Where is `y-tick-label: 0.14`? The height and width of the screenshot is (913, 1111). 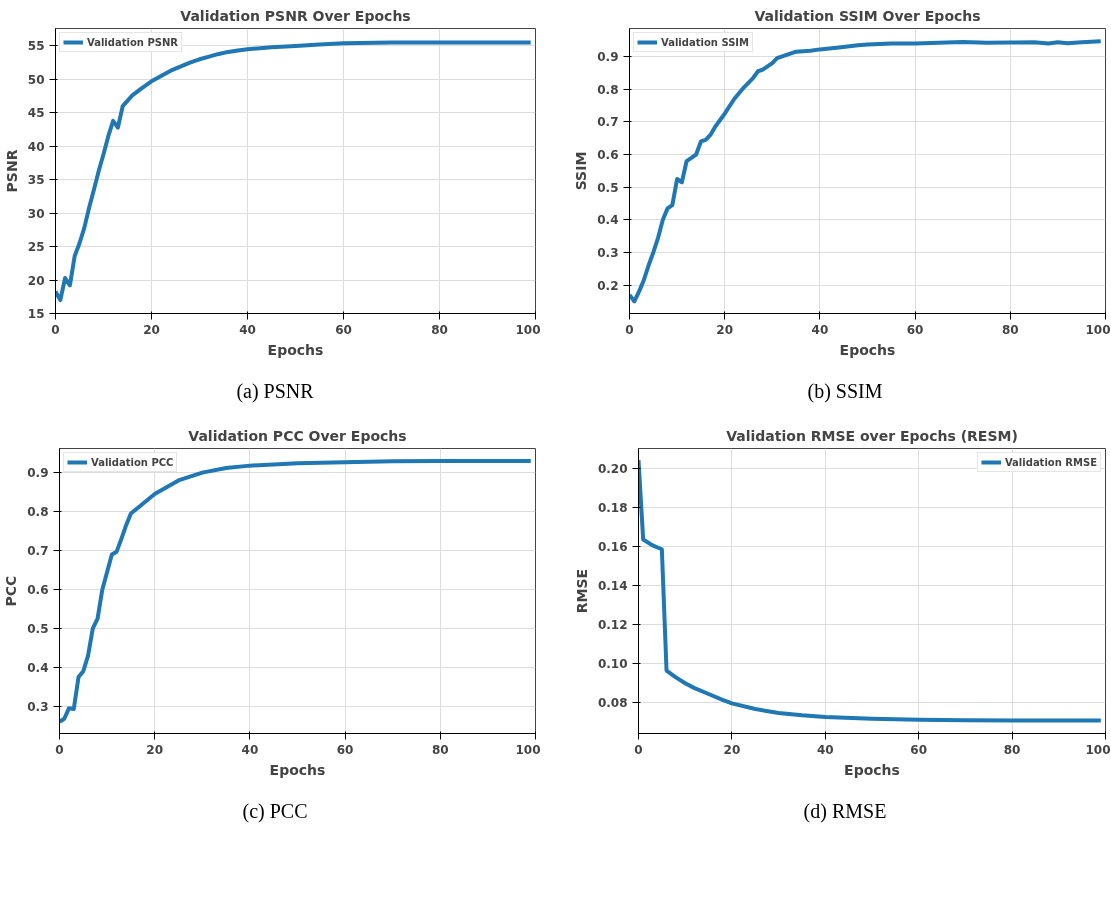 y-tick-label: 0.14 is located at coordinates (612, 585).